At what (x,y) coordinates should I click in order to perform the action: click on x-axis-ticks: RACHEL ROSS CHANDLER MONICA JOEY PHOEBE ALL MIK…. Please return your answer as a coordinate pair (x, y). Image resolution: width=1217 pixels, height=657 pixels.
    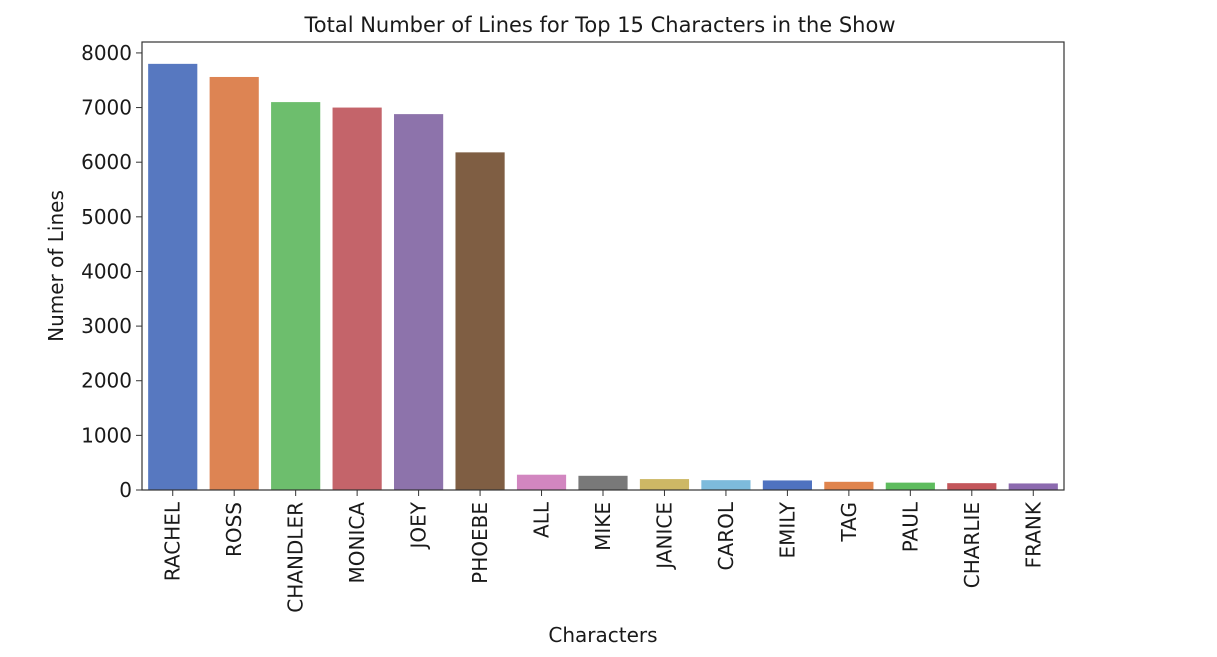
    Looking at the image, I should click on (603, 551).